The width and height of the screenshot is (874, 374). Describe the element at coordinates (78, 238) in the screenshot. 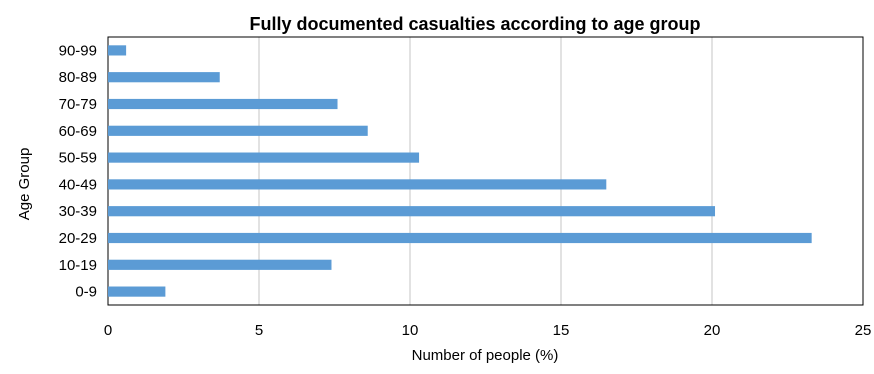

I see `y-tick-label: 20-29` at that location.